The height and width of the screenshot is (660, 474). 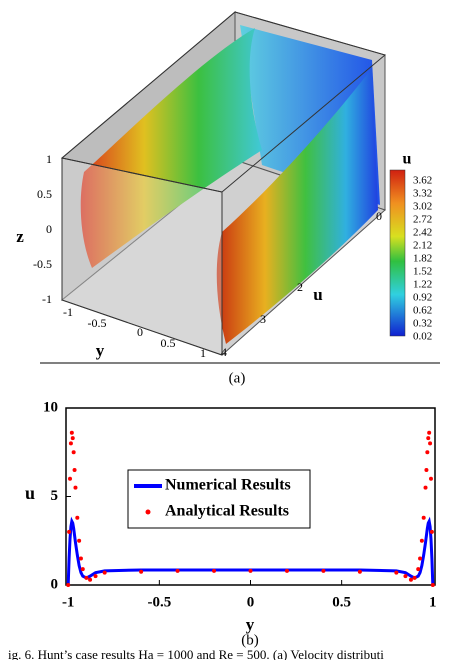 I want to click on colorbar-tick-label: 1.22, so click(x=422, y=285).